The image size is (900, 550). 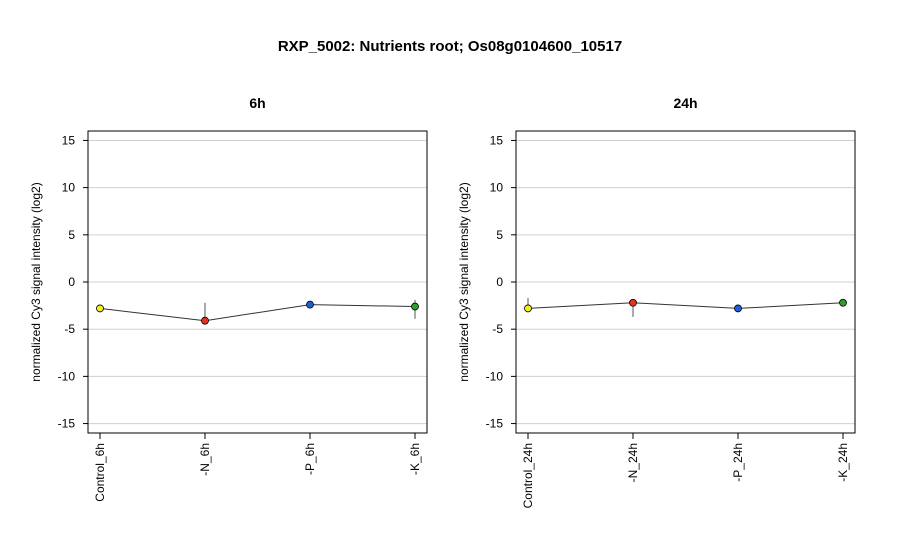 What do you see at coordinates (738, 462) in the screenshot?
I see `x-tick-label: -P_24h` at bounding box center [738, 462].